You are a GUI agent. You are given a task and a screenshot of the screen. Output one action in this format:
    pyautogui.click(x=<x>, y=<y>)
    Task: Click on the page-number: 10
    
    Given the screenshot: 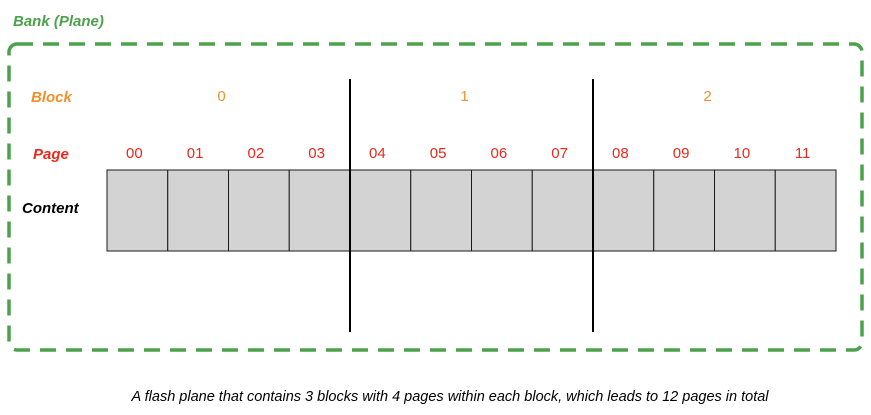 What is the action you would take?
    pyautogui.click(x=742, y=153)
    